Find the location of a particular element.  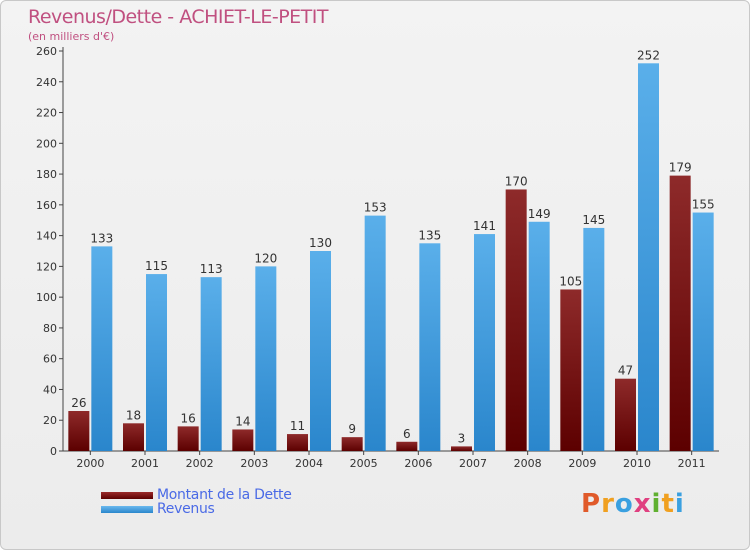

y-tick-label: 260 is located at coordinates (46, 51).